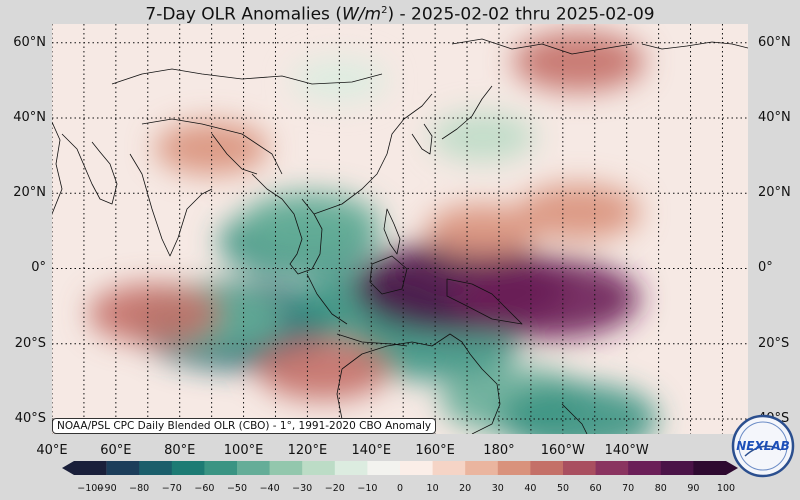 The image size is (800, 500). Describe the element at coordinates (139, 488) in the screenshot. I see `colorbar-tick-label: −80` at that location.